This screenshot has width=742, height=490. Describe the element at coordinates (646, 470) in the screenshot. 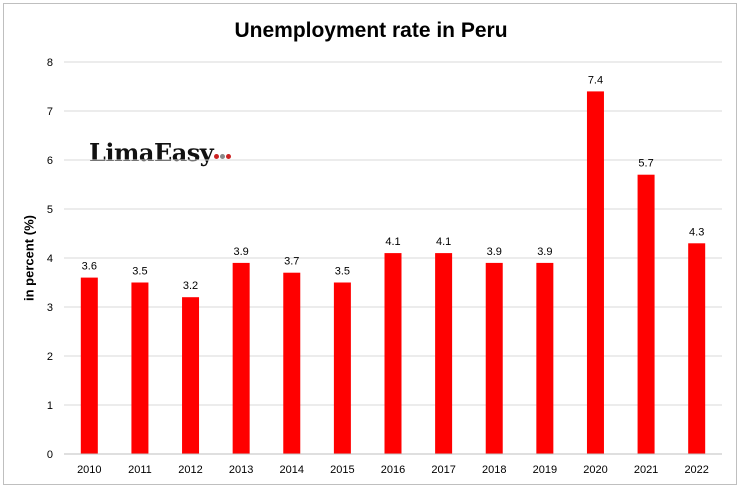

I see `x-tick-label: 2021` at that location.